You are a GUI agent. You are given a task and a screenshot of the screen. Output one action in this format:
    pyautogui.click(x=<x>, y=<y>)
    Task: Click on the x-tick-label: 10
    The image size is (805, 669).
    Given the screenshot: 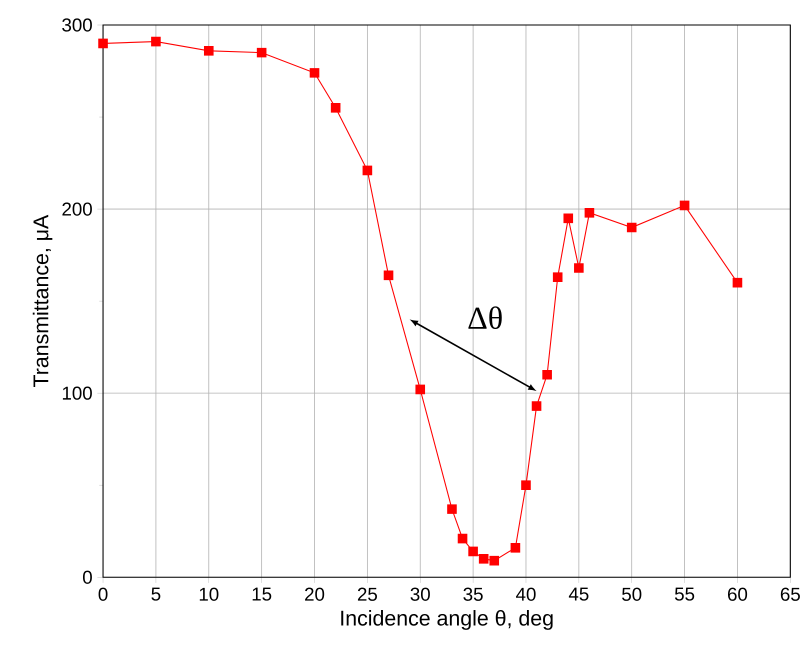 What is the action you would take?
    pyautogui.click(x=209, y=594)
    